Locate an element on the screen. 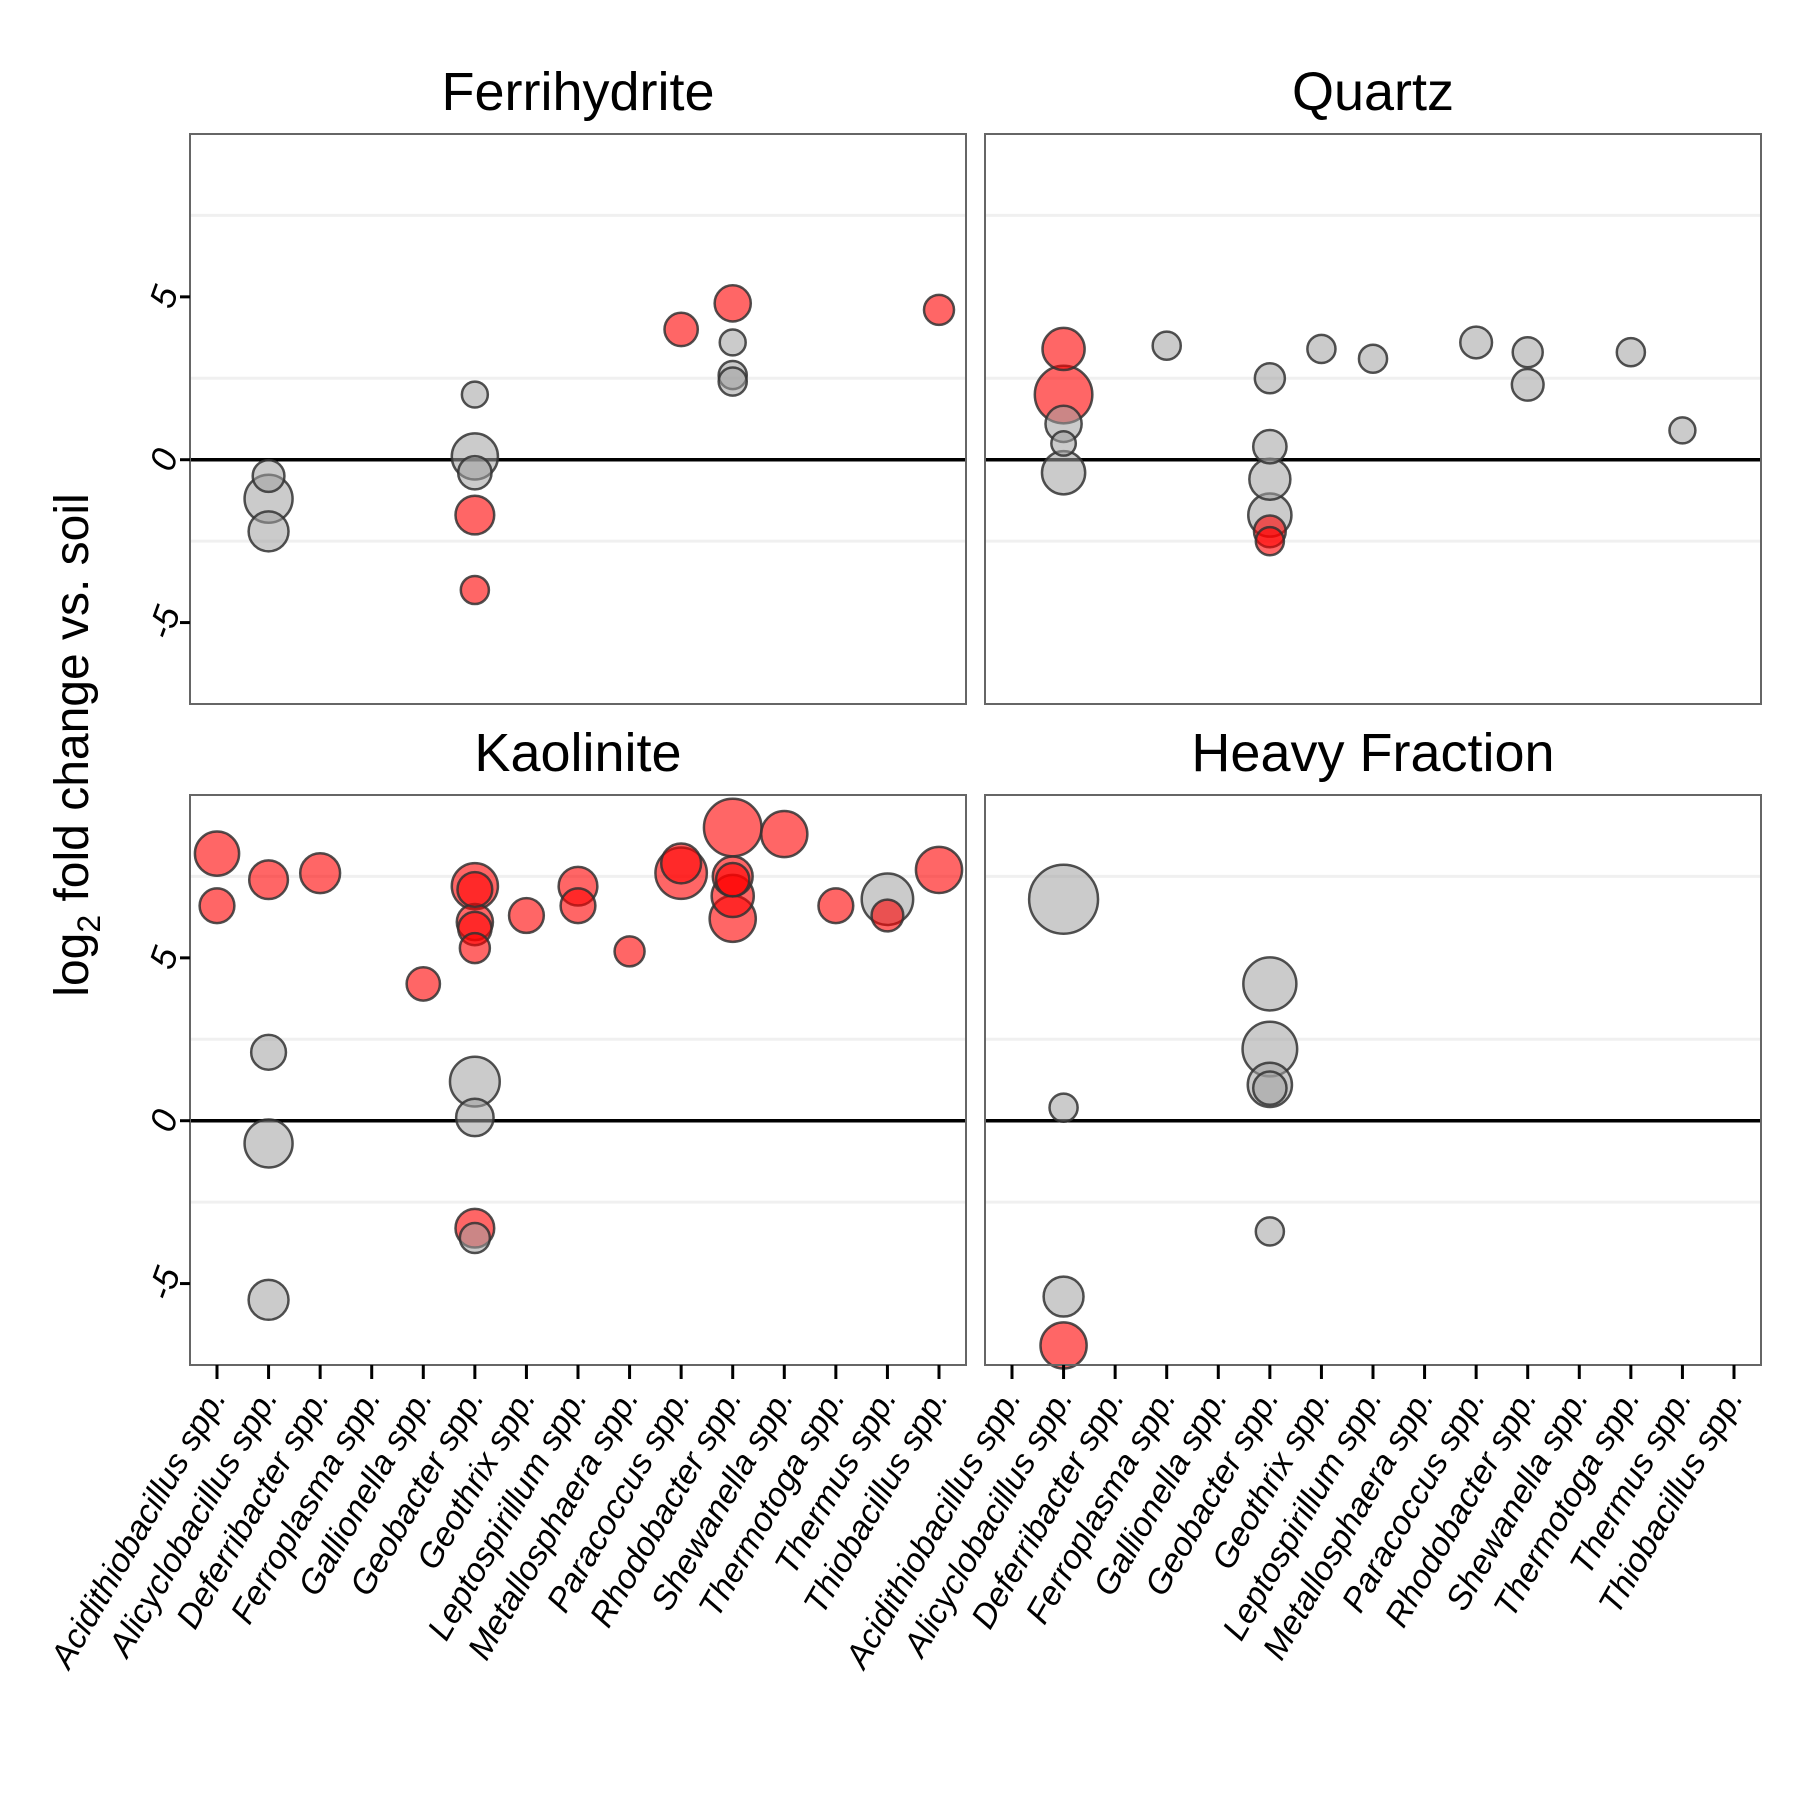 The width and height of the screenshot is (1800, 1800). y-label-subscript: 2 is located at coordinates (89, 924).